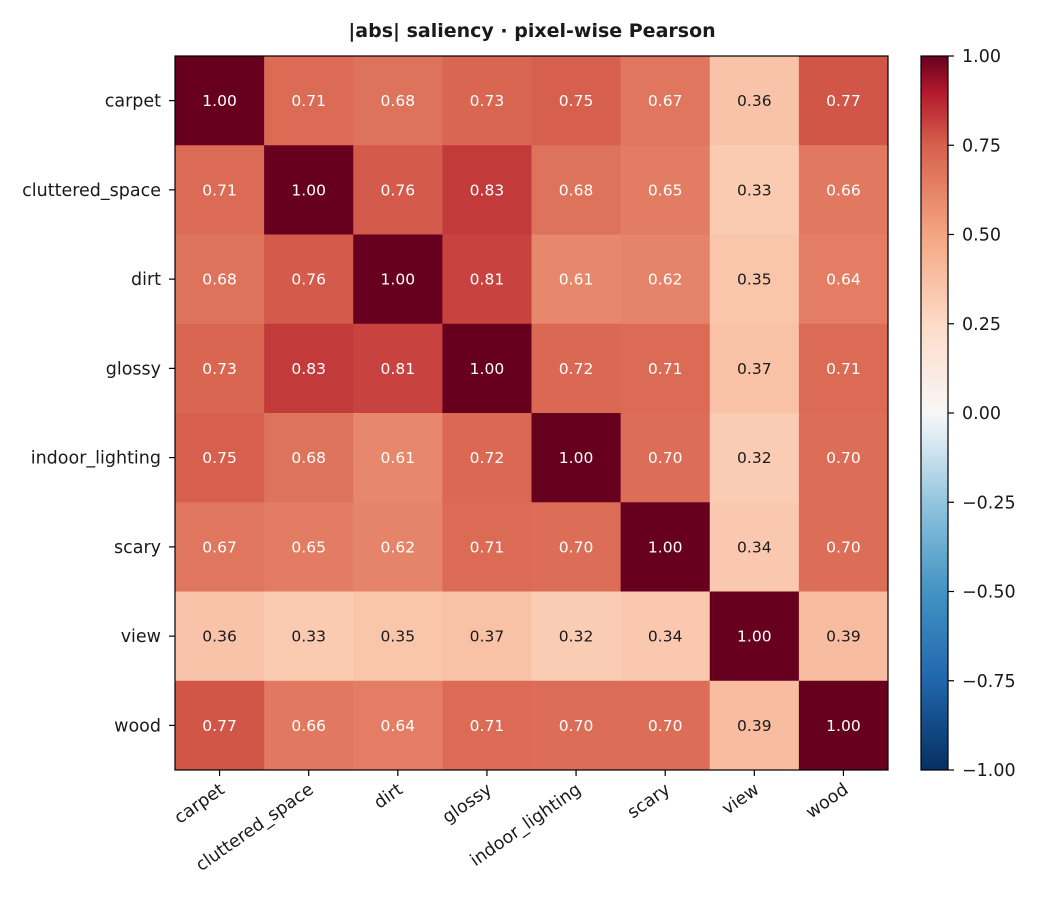  I want to click on x-tick-label: scary, so click(649, 801).